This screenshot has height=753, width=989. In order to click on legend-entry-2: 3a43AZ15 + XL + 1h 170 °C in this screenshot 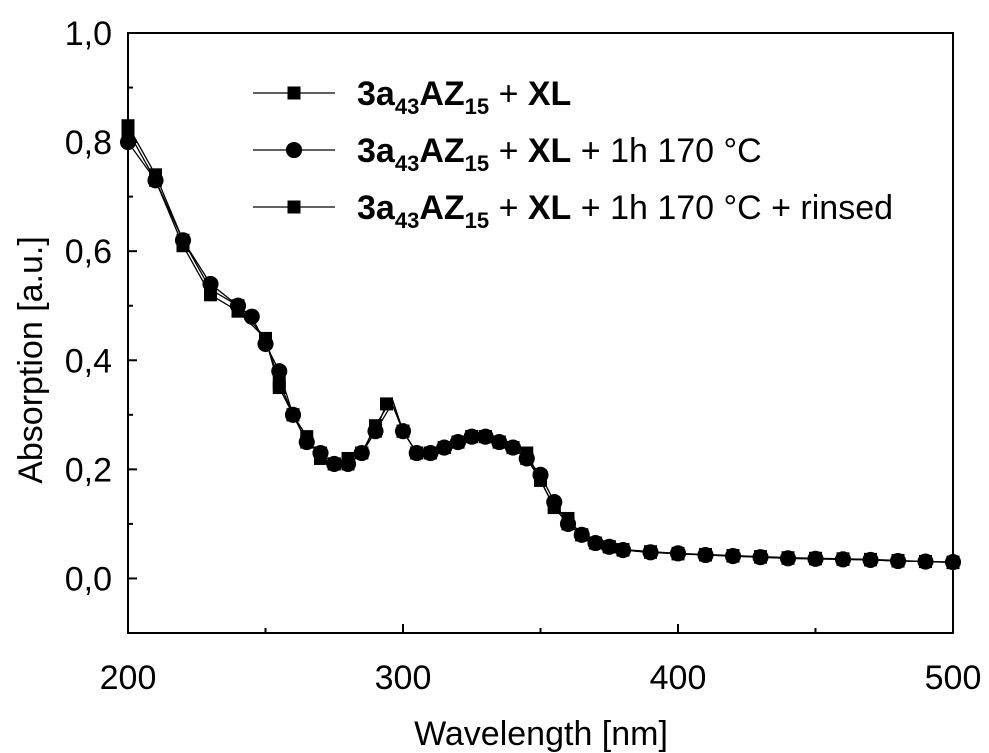, I will do `click(507, 154)`.